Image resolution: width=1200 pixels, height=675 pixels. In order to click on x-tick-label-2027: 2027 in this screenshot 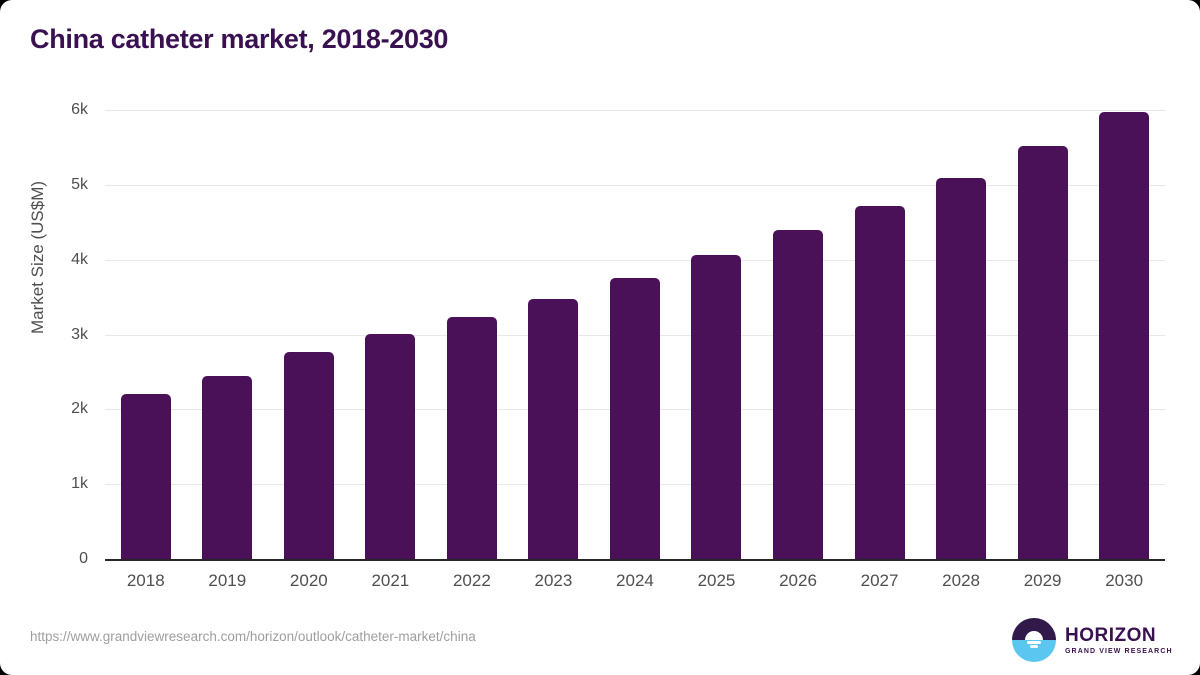, I will do `click(879, 580)`.